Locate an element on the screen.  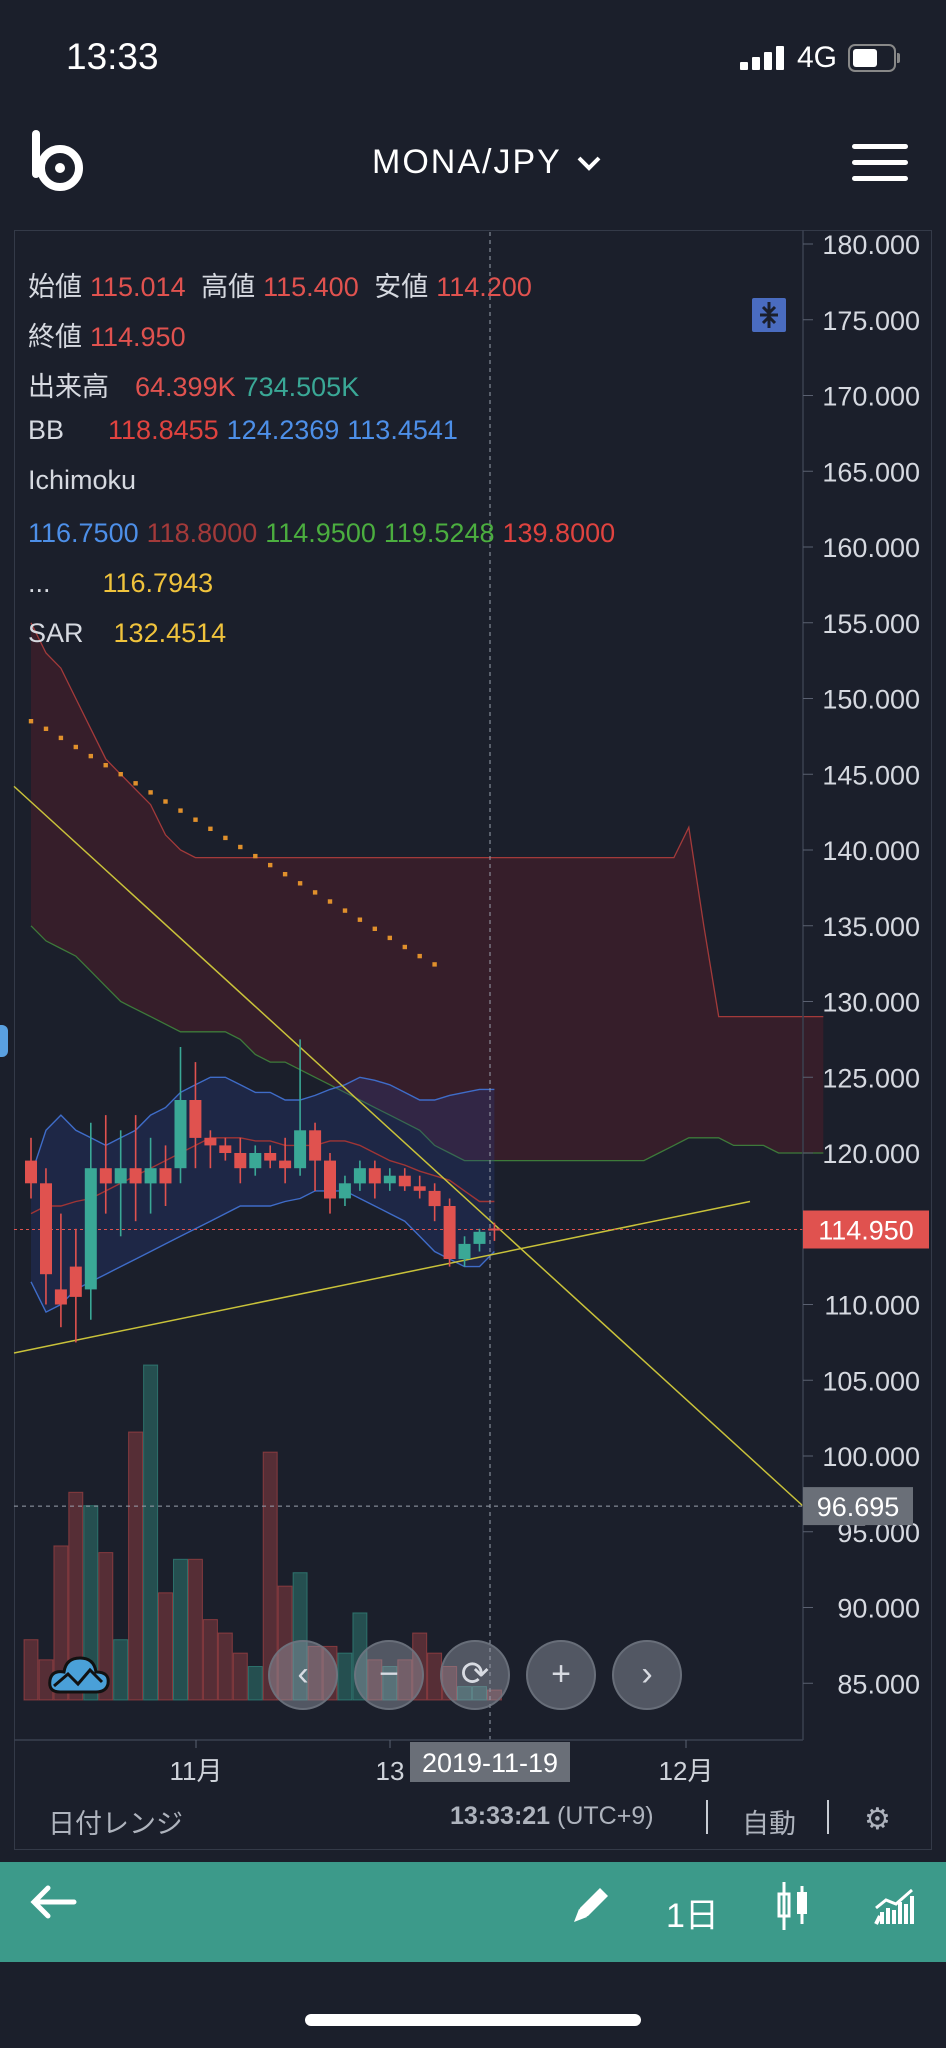
chevron-right-icon: › is located at coordinates (647, 1674).